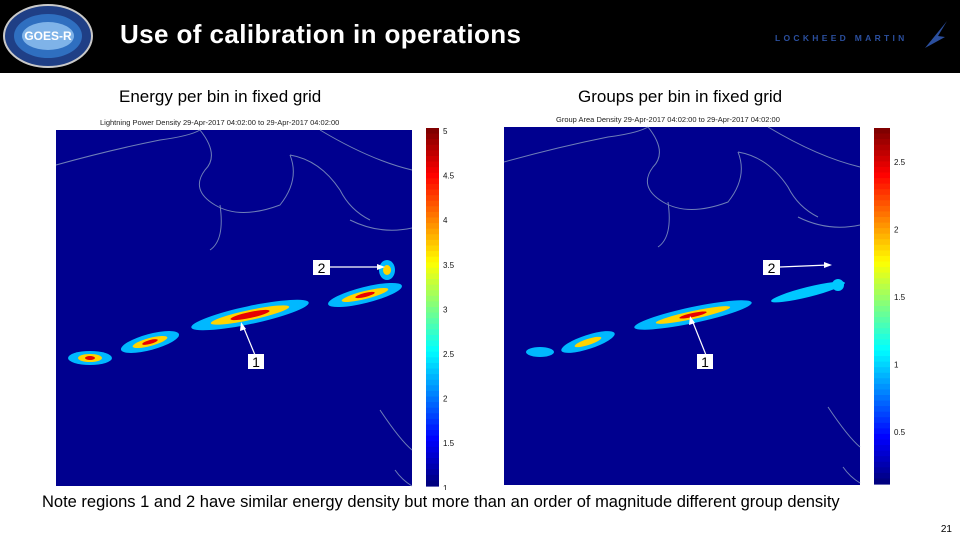 This screenshot has height=540, width=960. Describe the element at coordinates (445, 131) in the screenshot. I see `left-colorbar-tick: 5` at that location.